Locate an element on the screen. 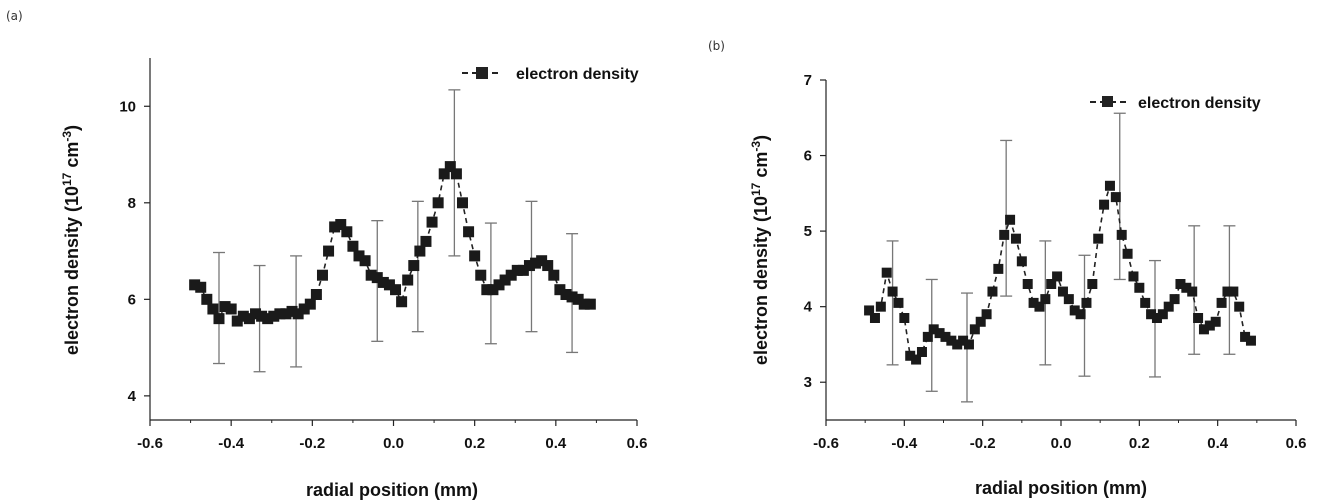 This screenshot has height=502, width=1334. panel-a-x-axis-label: radial position (mm) is located at coordinates (392, 490).